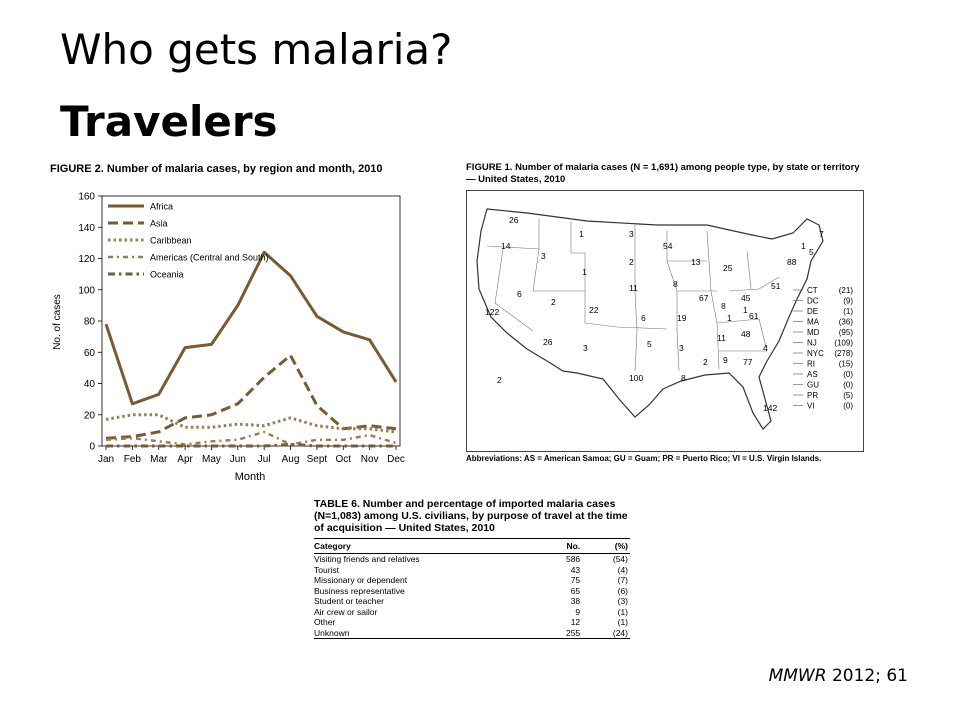 The width and height of the screenshot is (960, 720). Describe the element at coordinates (159, 459) in the screenshot. I see `x-tick-label: Mar` at that location.